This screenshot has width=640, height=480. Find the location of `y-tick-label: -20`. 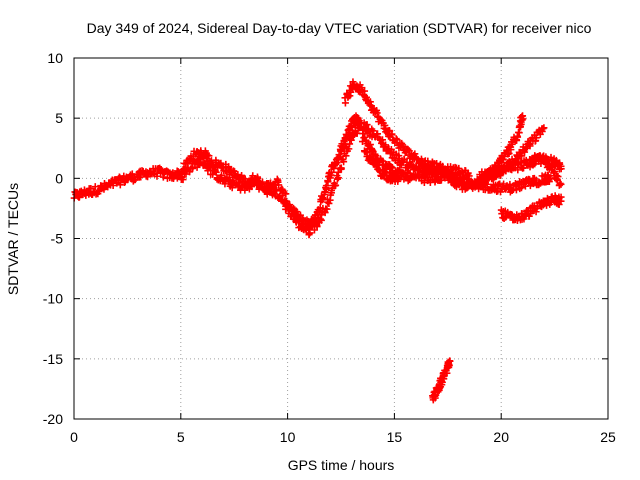

y-tick-label: -20 is located at coordinates (53, 419).